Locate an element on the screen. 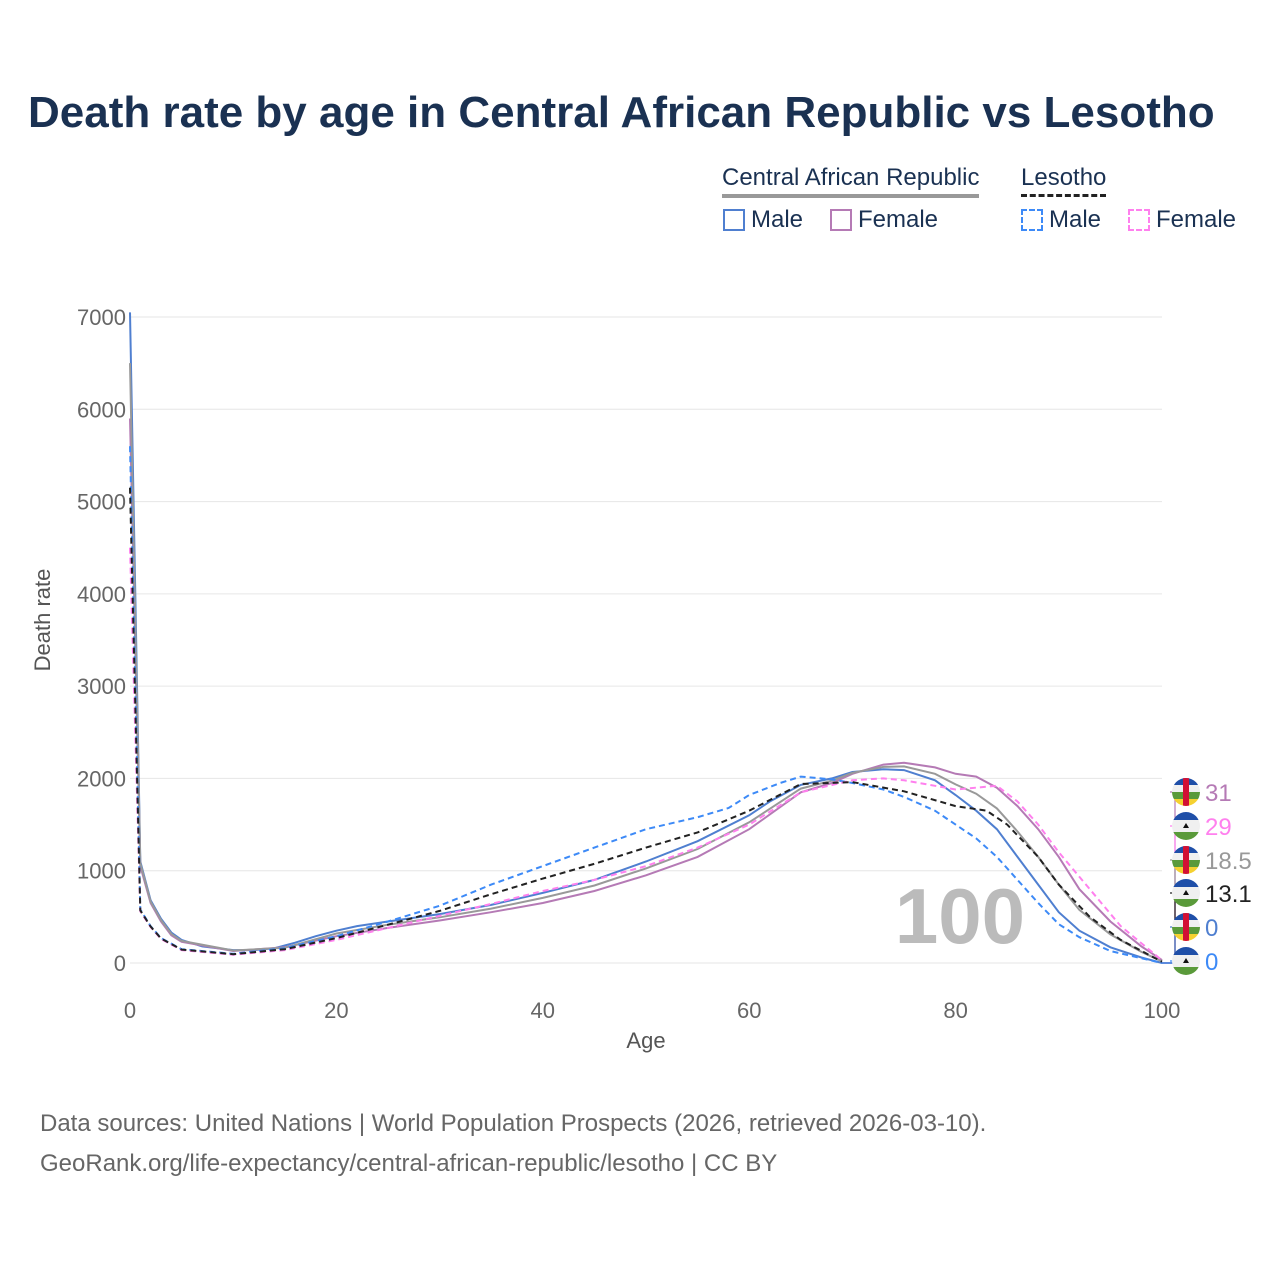 The width and height of the screenshot is (1280, 1280). legend-car-male: Male is located at coordinates (763, 220).